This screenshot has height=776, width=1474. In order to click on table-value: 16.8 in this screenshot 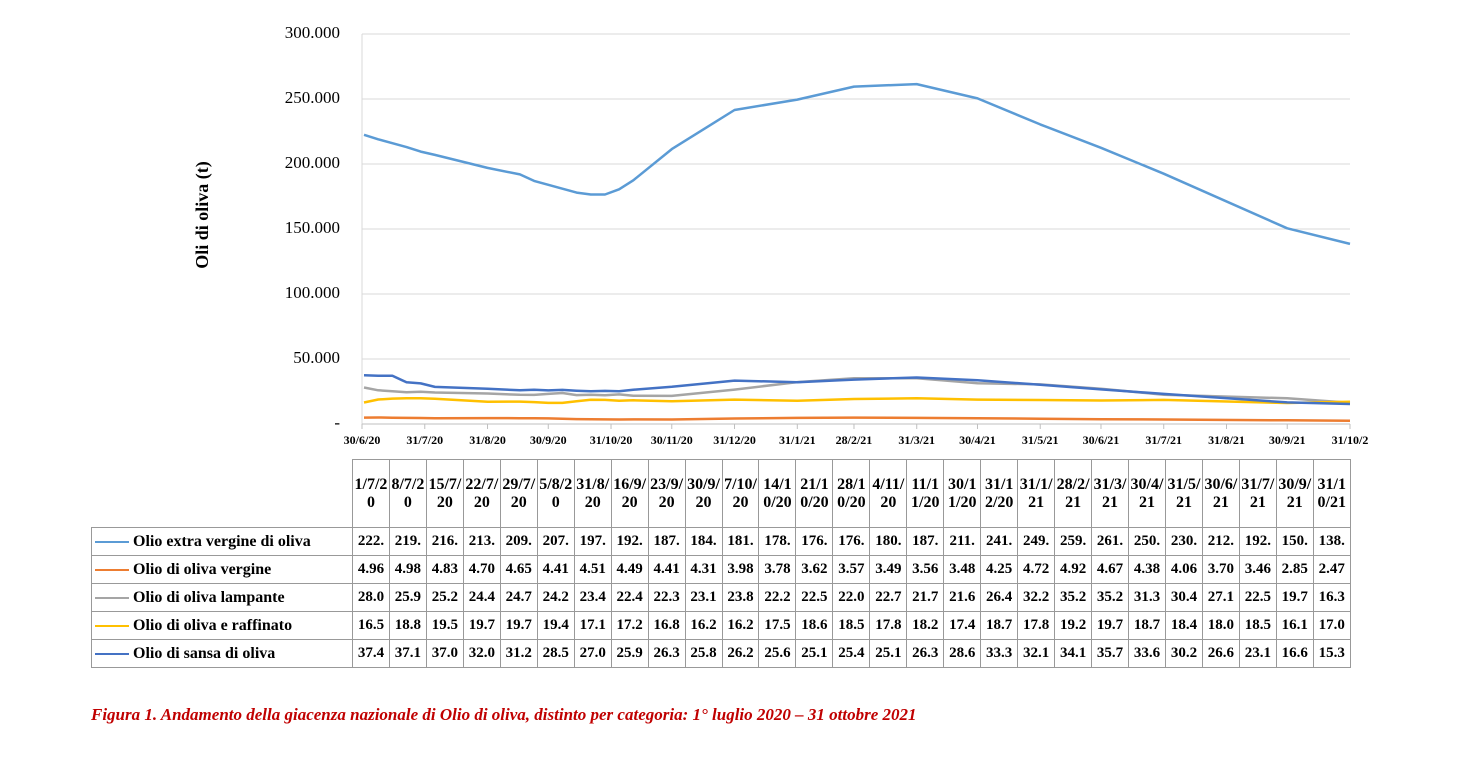, I will do `click(666, 625)`.